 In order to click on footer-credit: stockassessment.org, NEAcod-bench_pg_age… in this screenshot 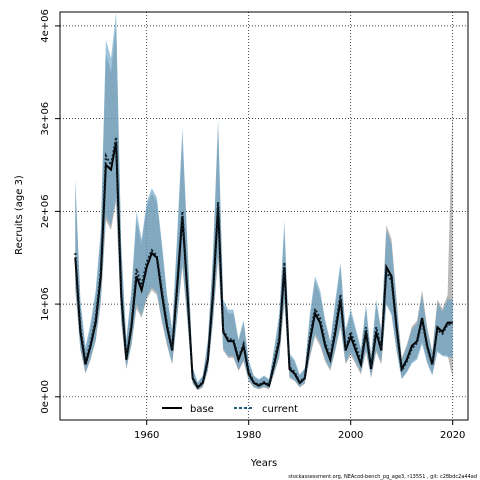, I will do `click(382, 477)`.